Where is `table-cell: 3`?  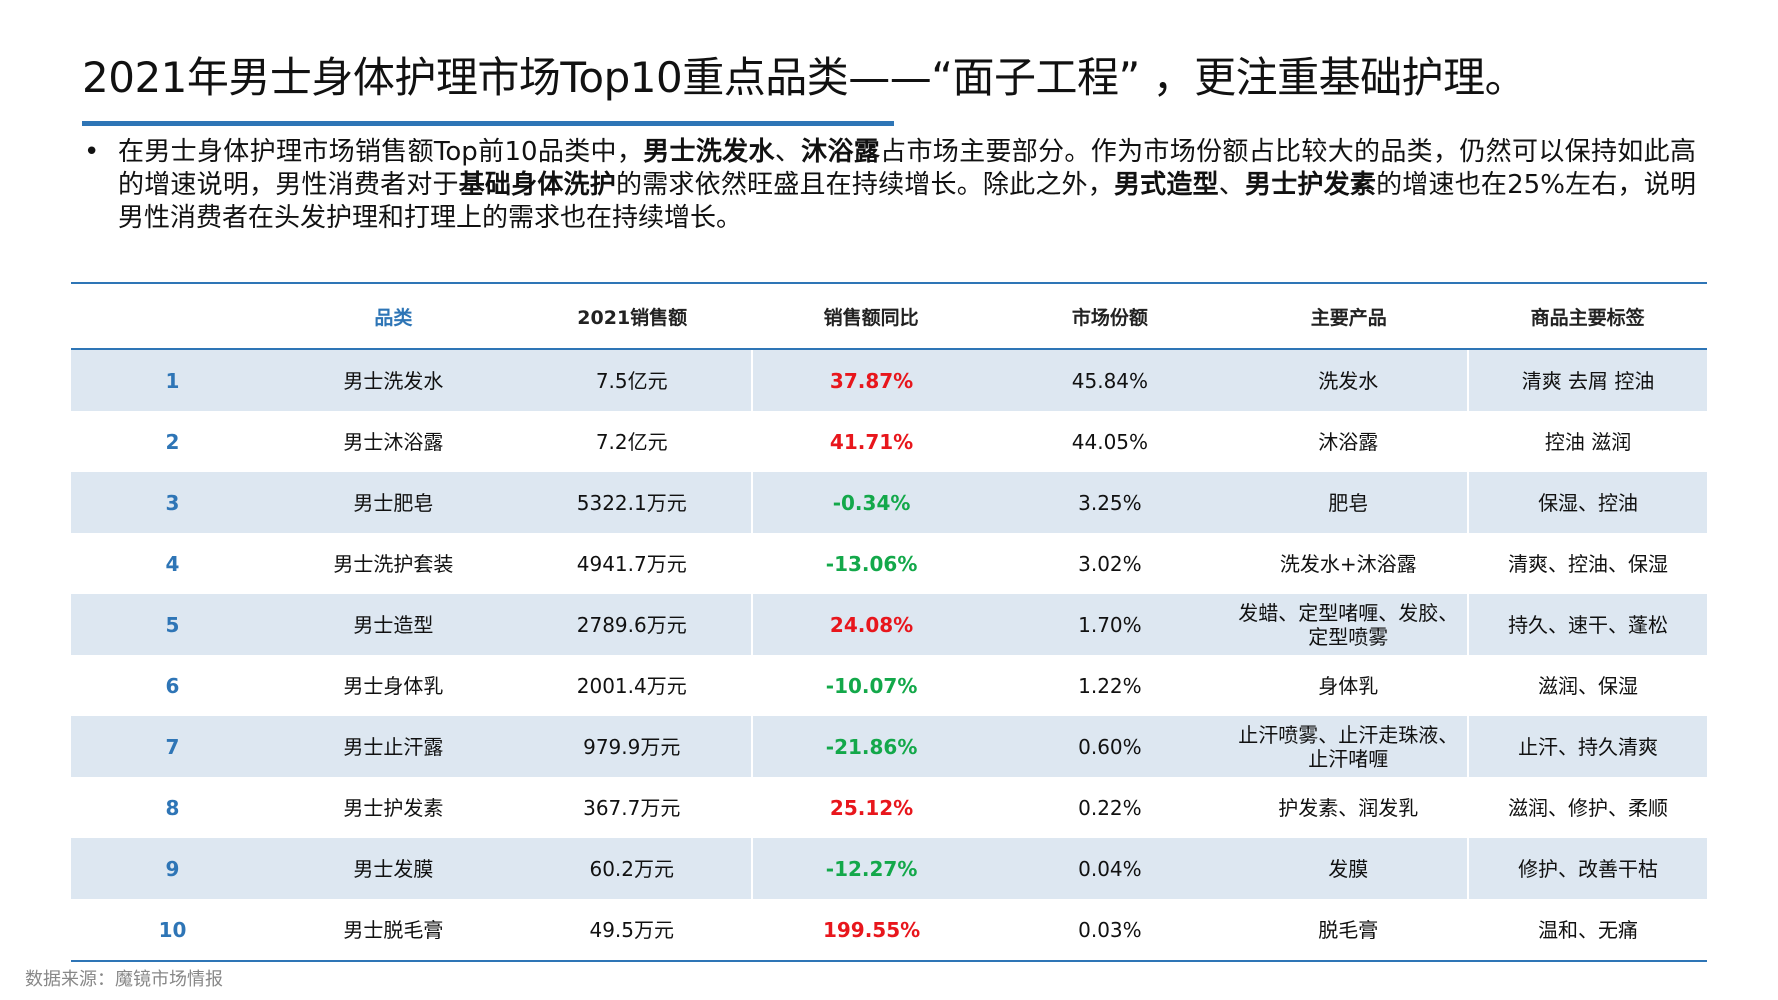 table-cell: 3 is located at coordinates (172, 502).